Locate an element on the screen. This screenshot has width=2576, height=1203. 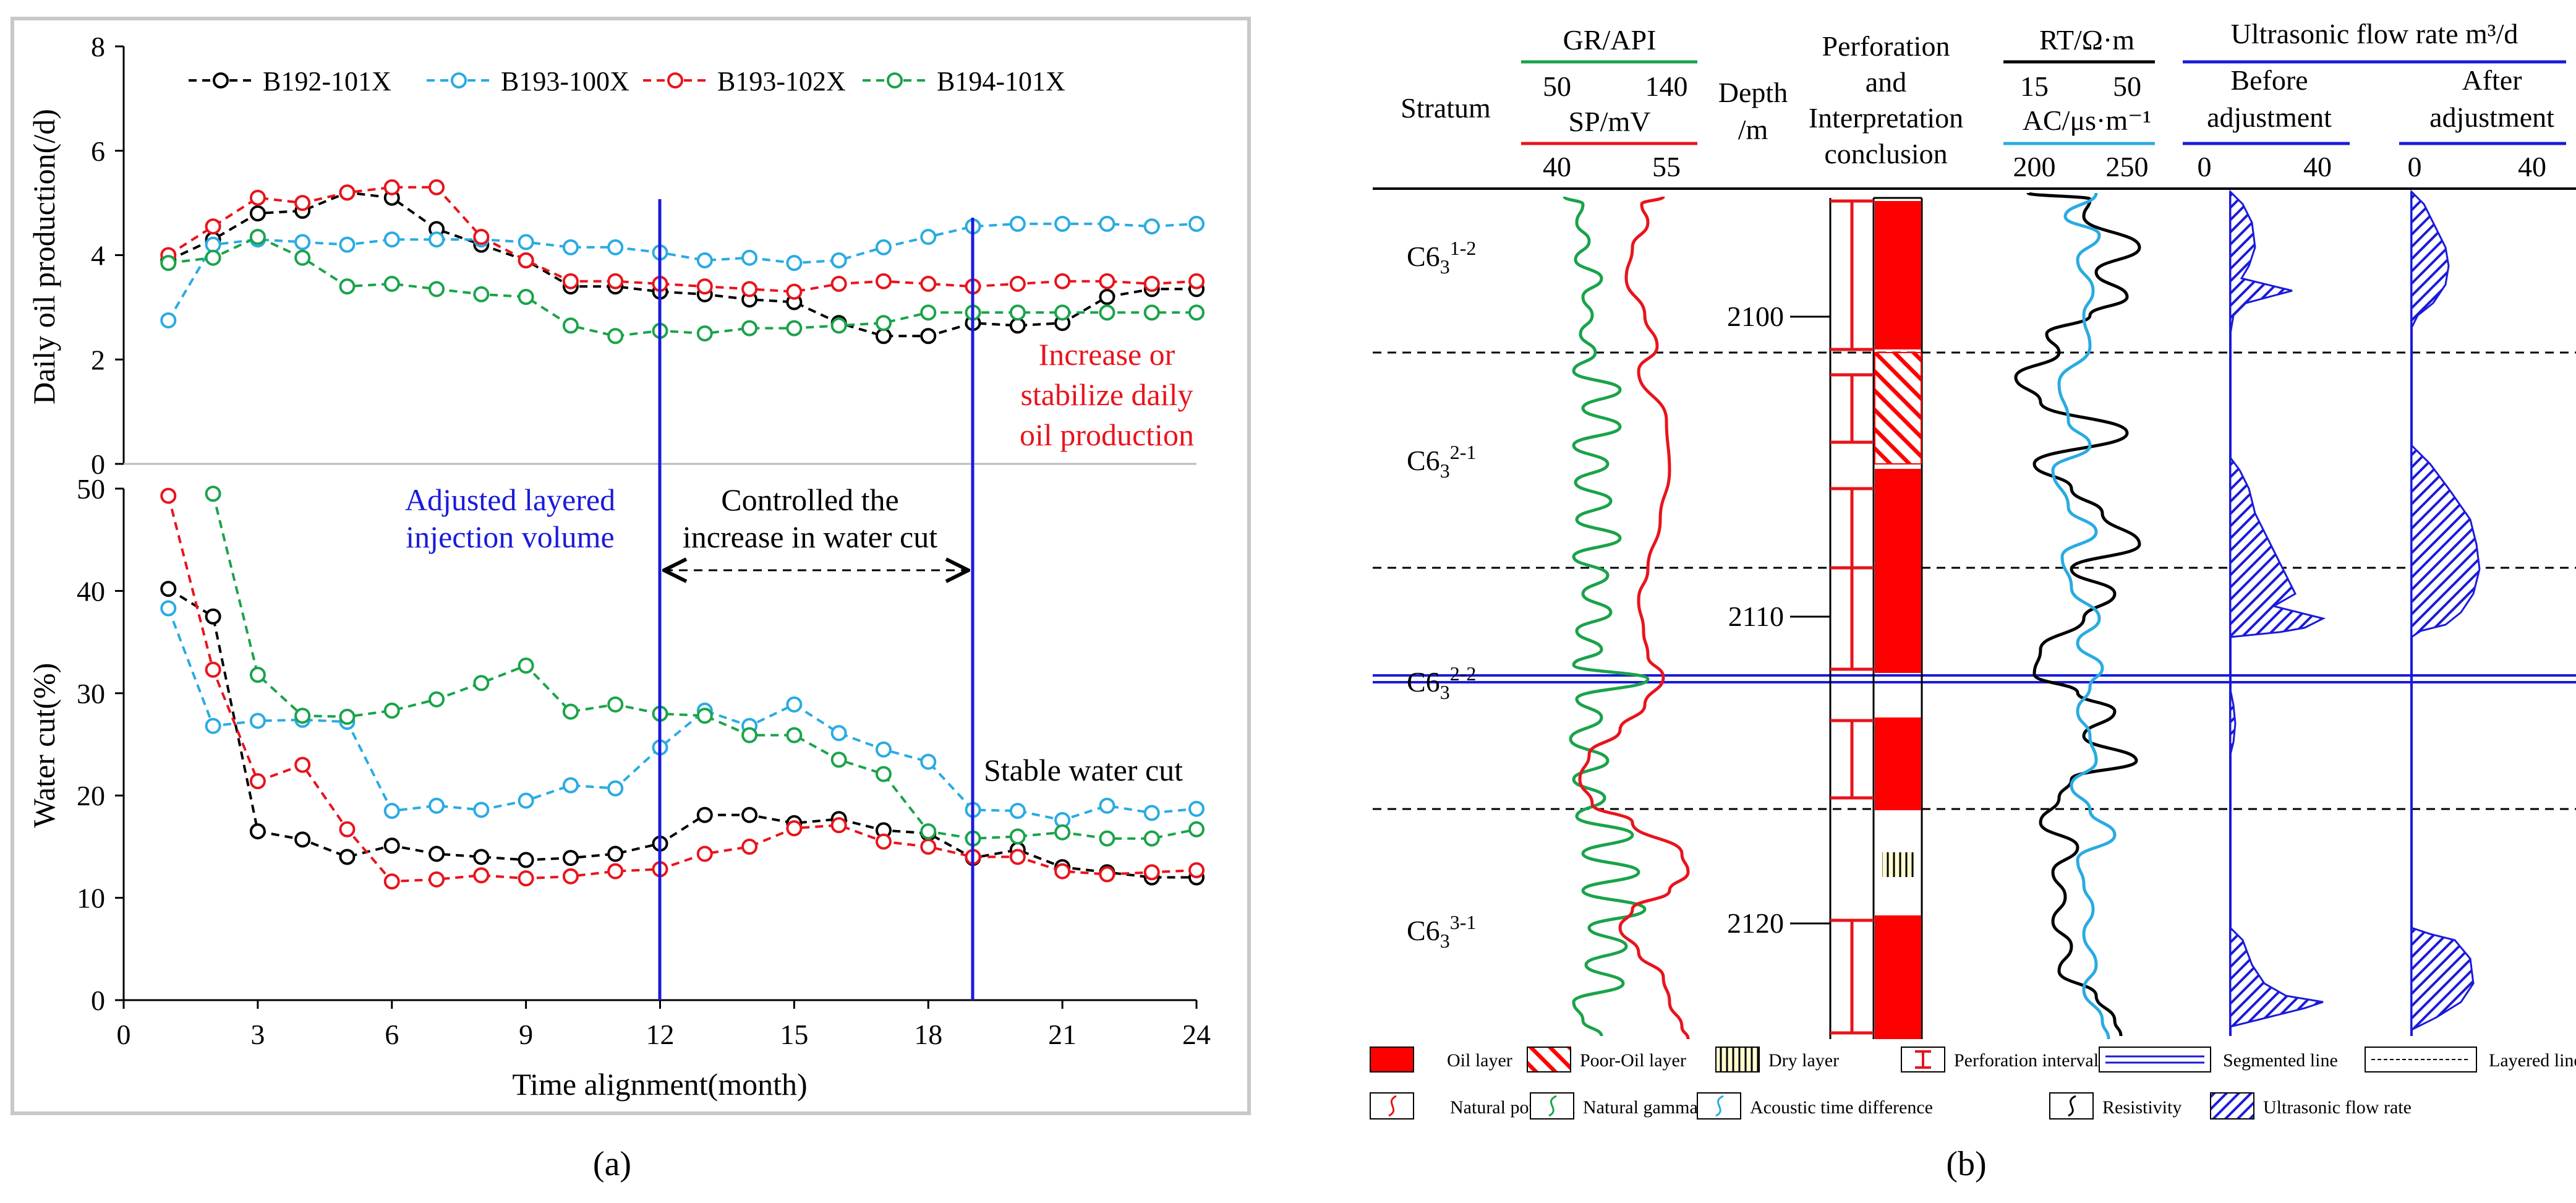
svg-text: Acoustic time difference is located at coordinates (1841, 1107).